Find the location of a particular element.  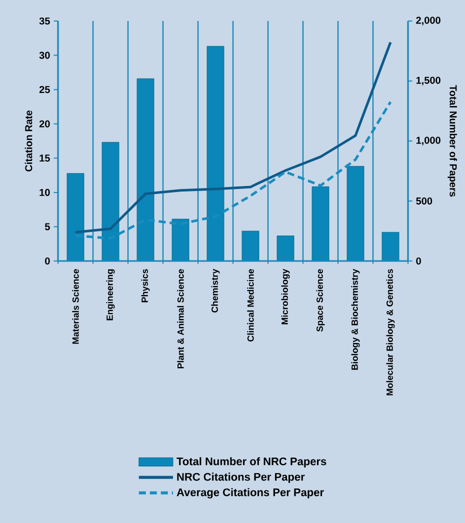

x-tick-label: Engineering is located at coordinates (110, 294).